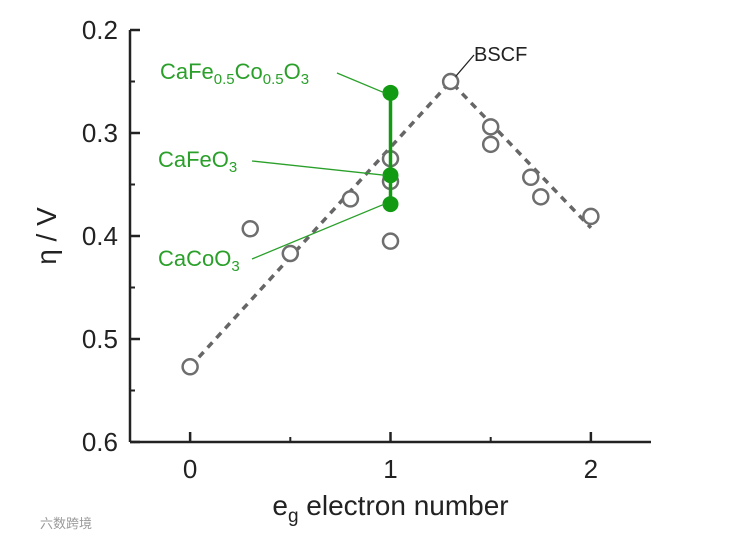  Describe the element at coordinates (46, 236) in the screenshot. I see `y-axis-label: η / V` at that location.